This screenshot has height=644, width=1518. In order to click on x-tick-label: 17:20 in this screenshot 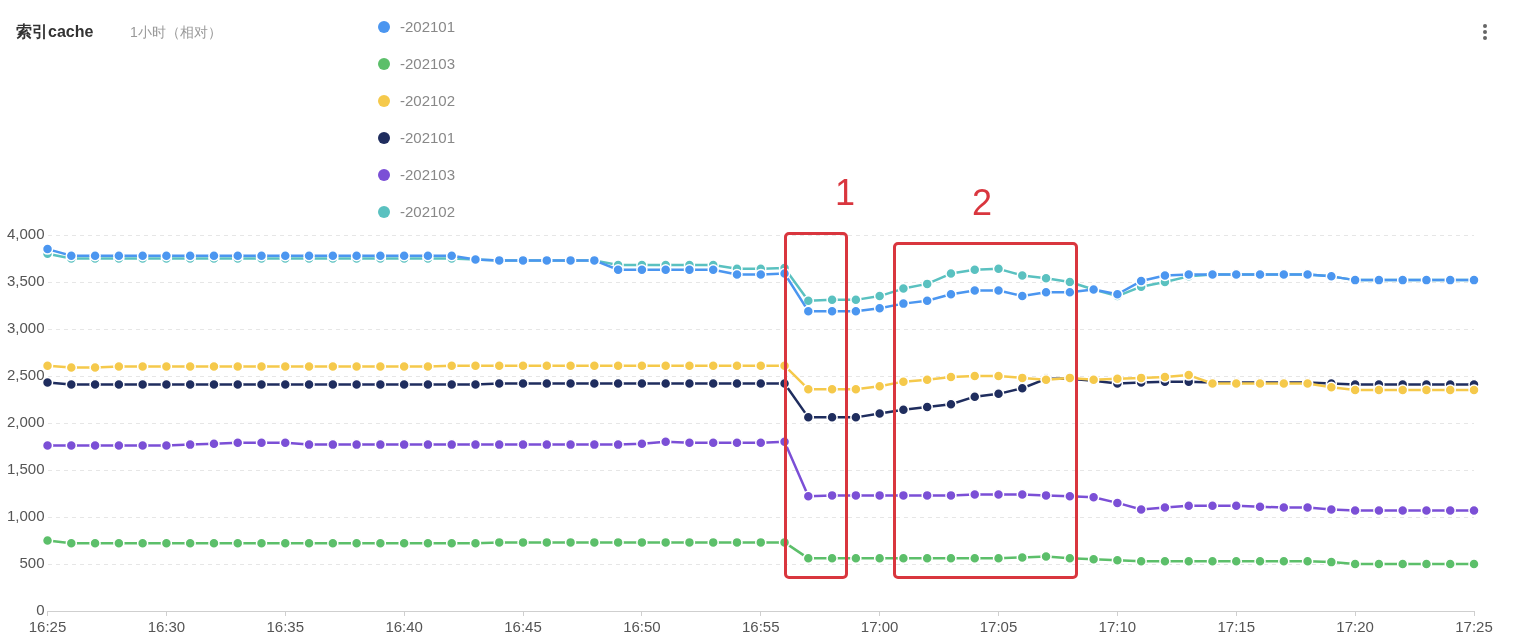, I will do `click(1355, 627)`.